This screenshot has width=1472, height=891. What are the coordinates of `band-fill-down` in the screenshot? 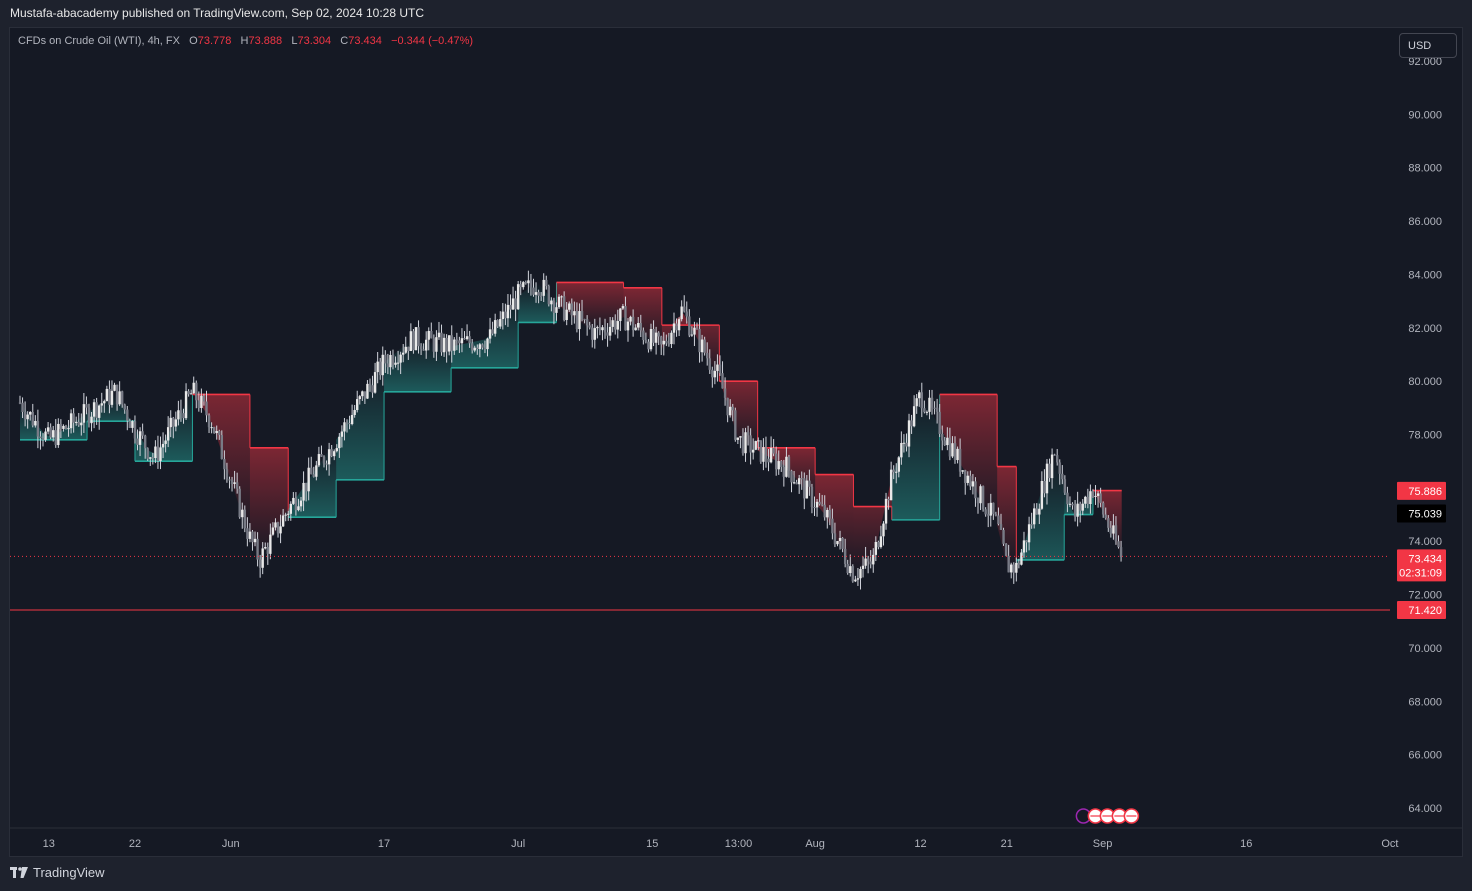 It's located at (834, 524).